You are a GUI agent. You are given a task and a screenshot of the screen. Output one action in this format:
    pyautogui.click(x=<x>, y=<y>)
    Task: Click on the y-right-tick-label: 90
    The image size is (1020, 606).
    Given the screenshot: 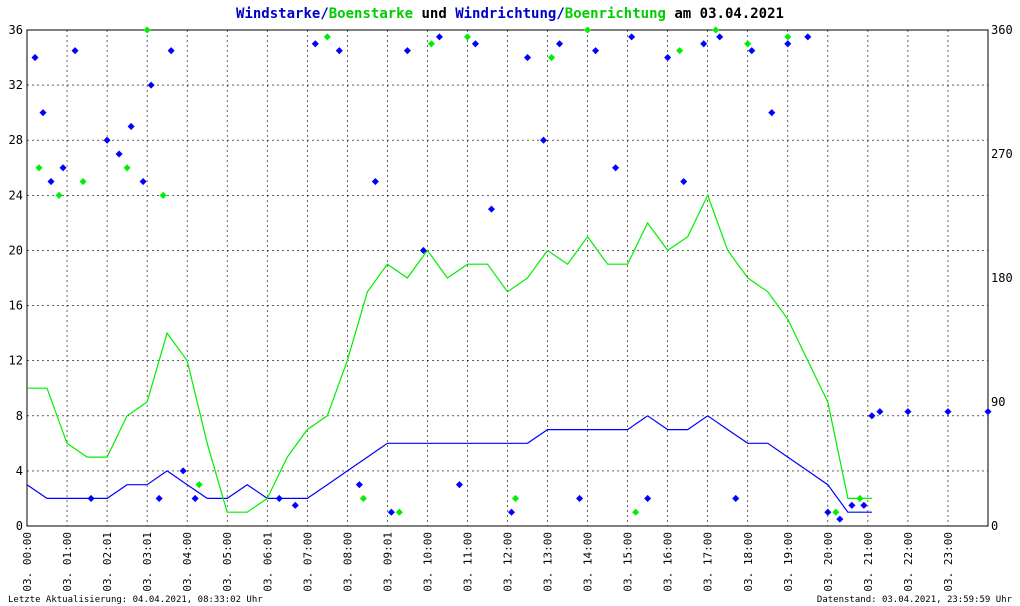 What is the action you would take?
    pyautogui.click(x=998, y=402)
    